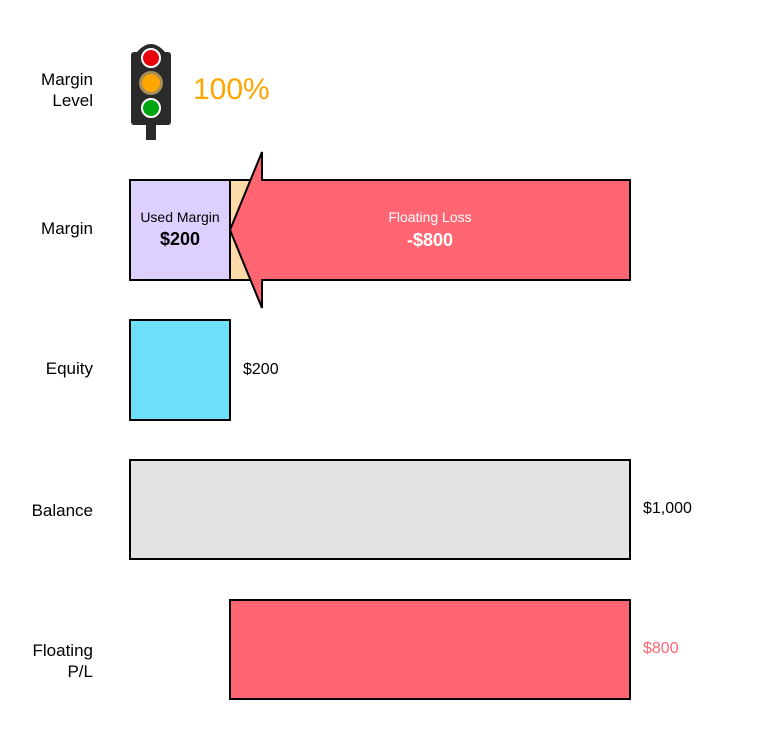  I want to click on floating-pl-label: Floating P/L, so click(62, 661).